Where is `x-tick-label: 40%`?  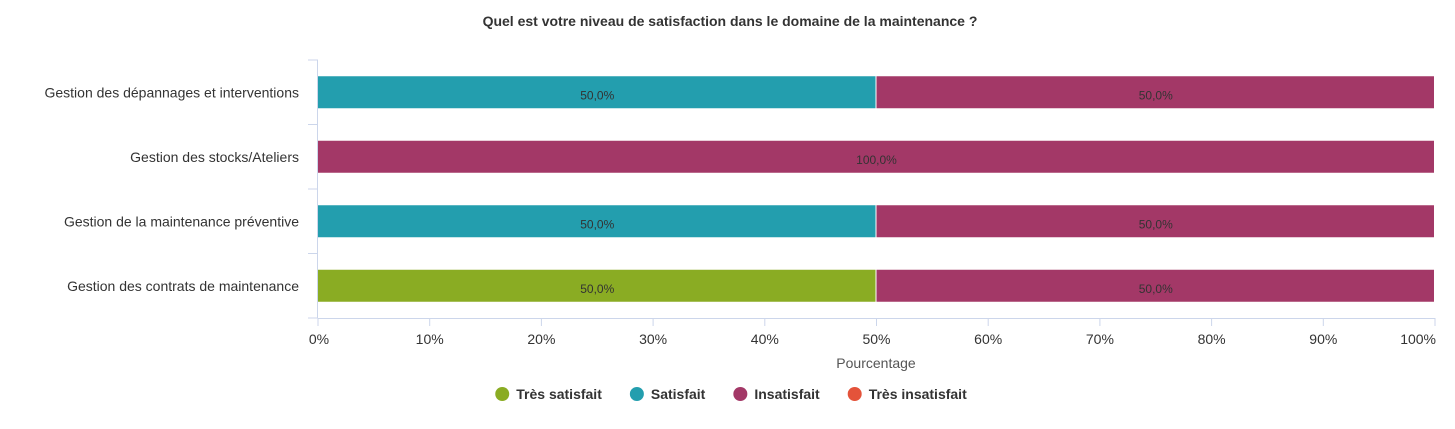 x-tick-label: 40% is located at coordinates (765, 339).